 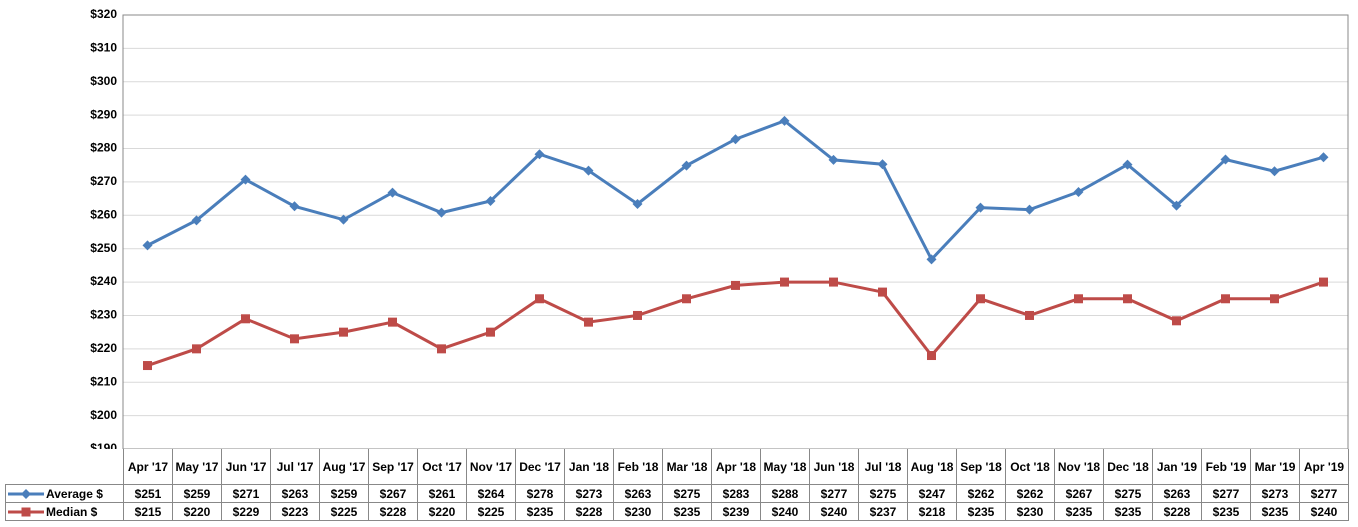 I want to click on y-tick-label: $320, so click(x=103, y=14).